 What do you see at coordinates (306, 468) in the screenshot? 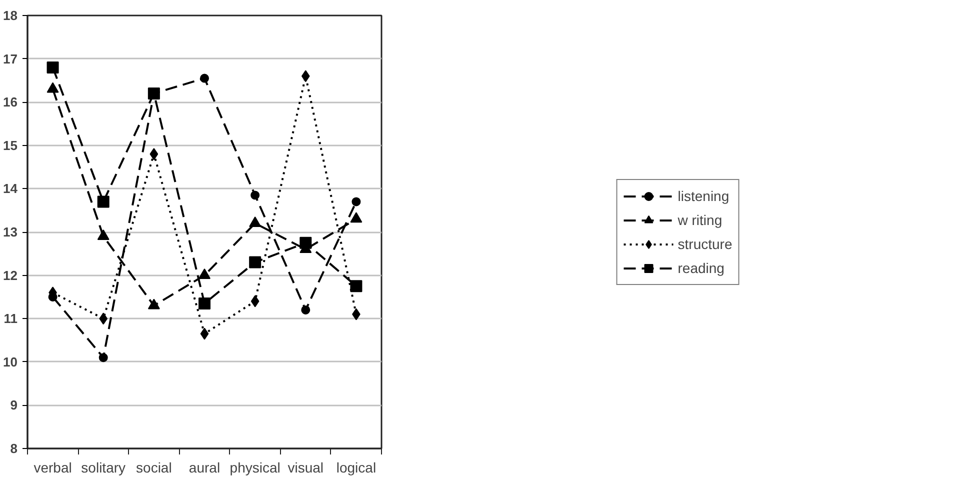
I see `x-tick-label: visual` at bounding box center [306, 468].